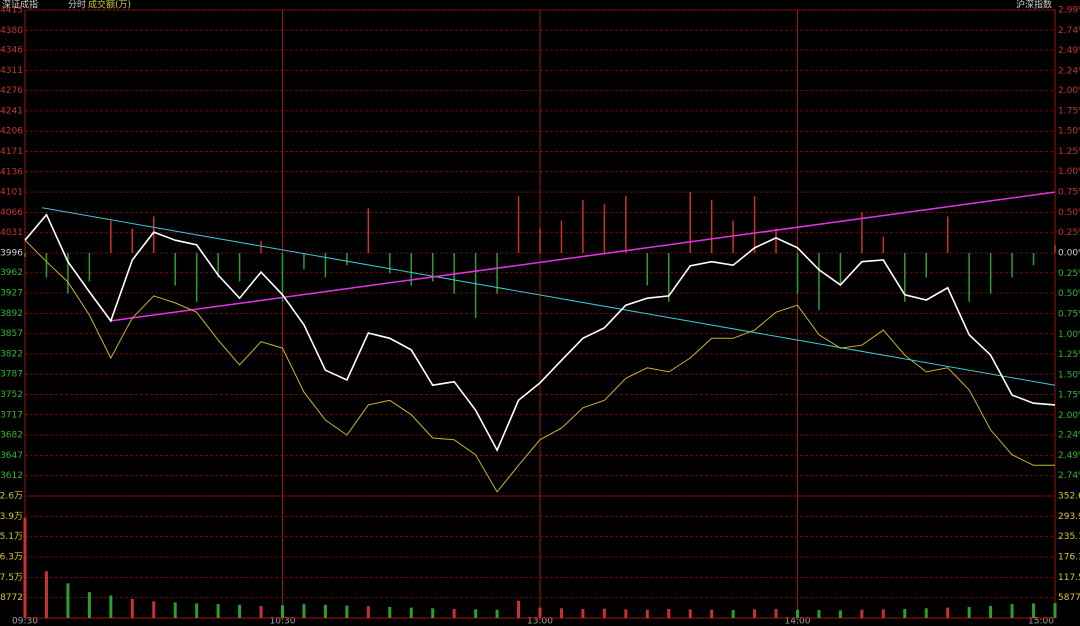  Describe the element at coordinates (11, 415) in the screenshot. I see `y-tick-label: 13717` at that location.